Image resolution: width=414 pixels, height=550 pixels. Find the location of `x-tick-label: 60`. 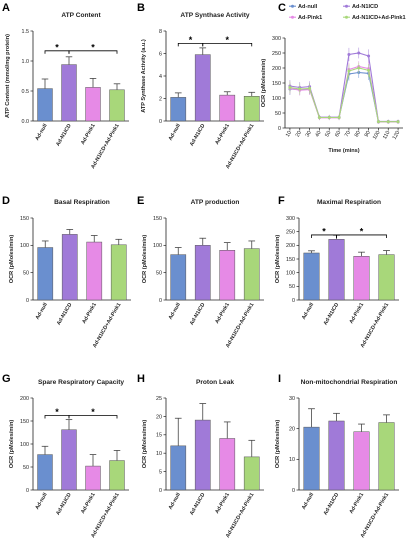

x-tick-label: 60 is located at coordinates (338, 134).